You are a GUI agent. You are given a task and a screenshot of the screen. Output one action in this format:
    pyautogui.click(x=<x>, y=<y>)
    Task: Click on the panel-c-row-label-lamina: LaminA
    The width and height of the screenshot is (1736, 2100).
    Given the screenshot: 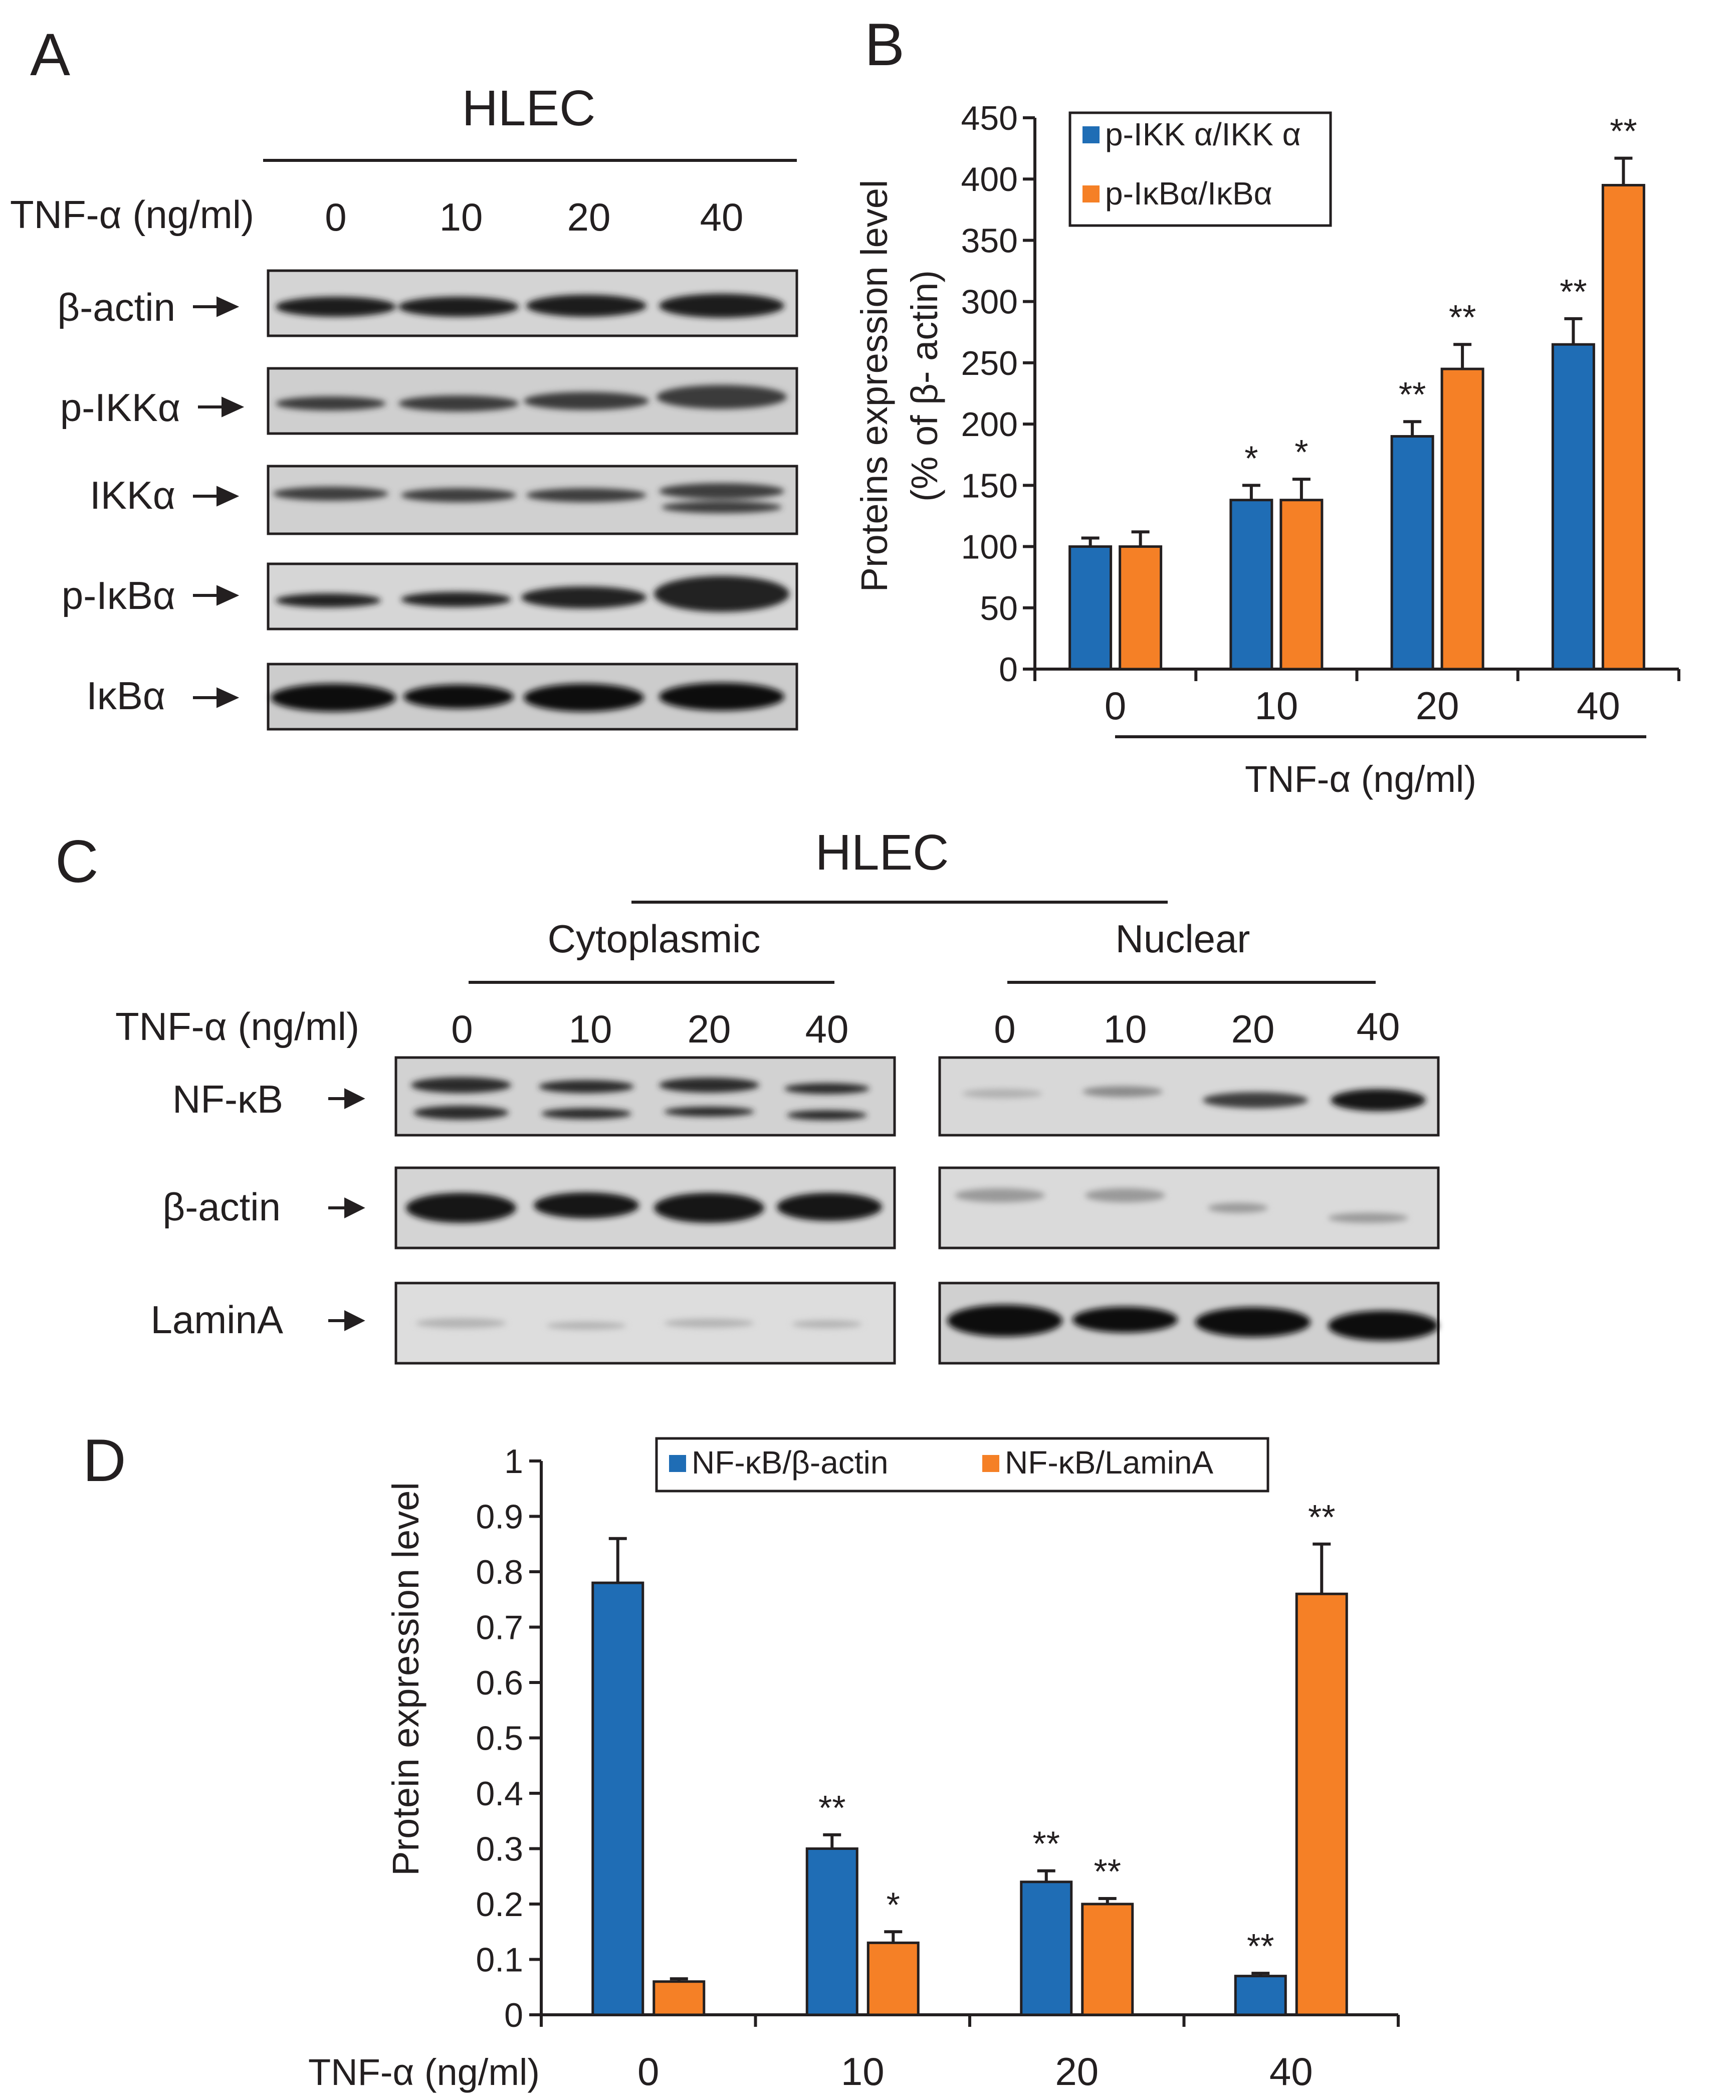 What is the action you would take?
    pyautogui.click(x=217, y=1320)
    